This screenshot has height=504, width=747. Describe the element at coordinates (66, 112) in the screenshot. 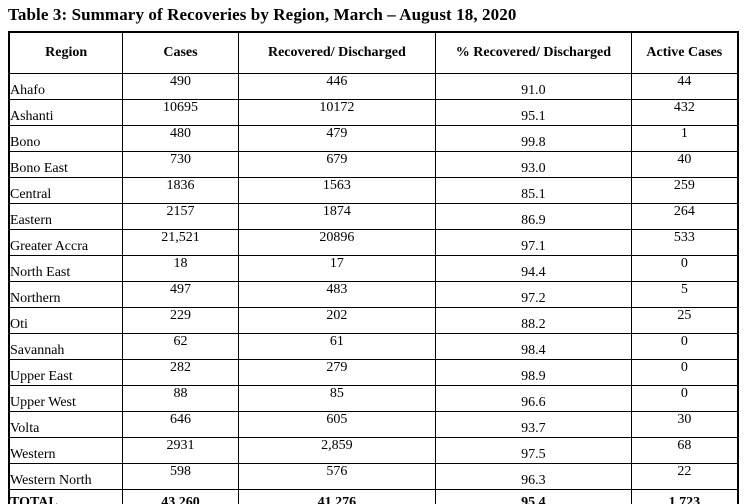

I see `cell-region: Ashanti` at that location.